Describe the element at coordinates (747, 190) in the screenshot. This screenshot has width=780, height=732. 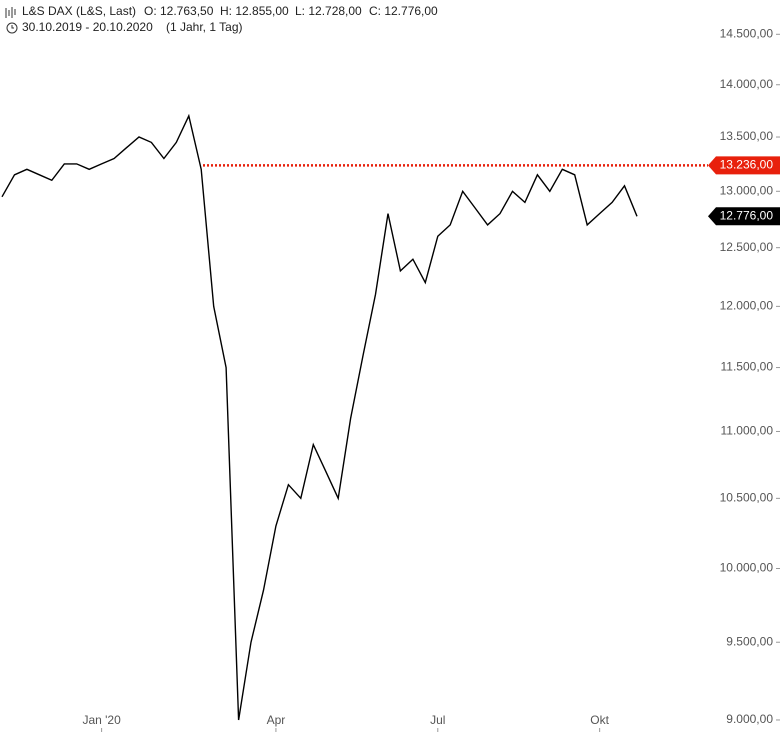
I see `y-tick-label: 13.000,00` at that location.